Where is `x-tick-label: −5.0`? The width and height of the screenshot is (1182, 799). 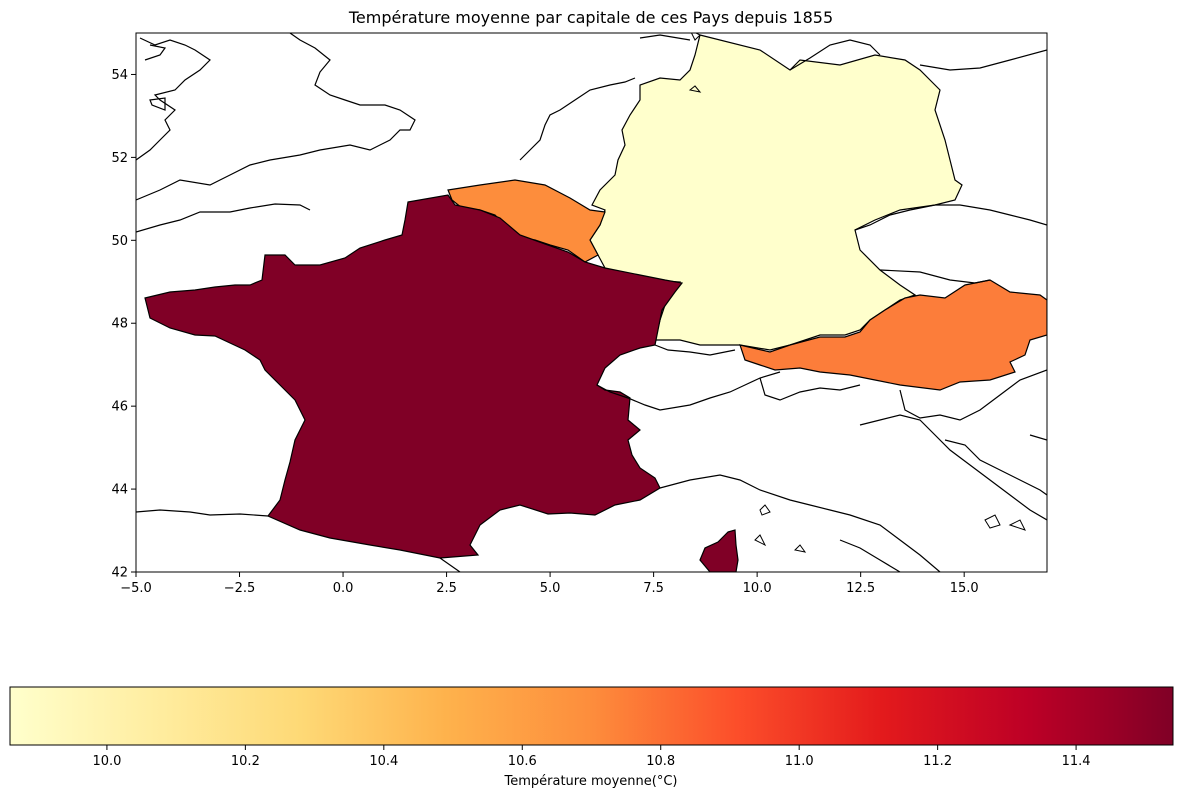 x-tick-label: −5.0 is located at coordinates (136, 588).